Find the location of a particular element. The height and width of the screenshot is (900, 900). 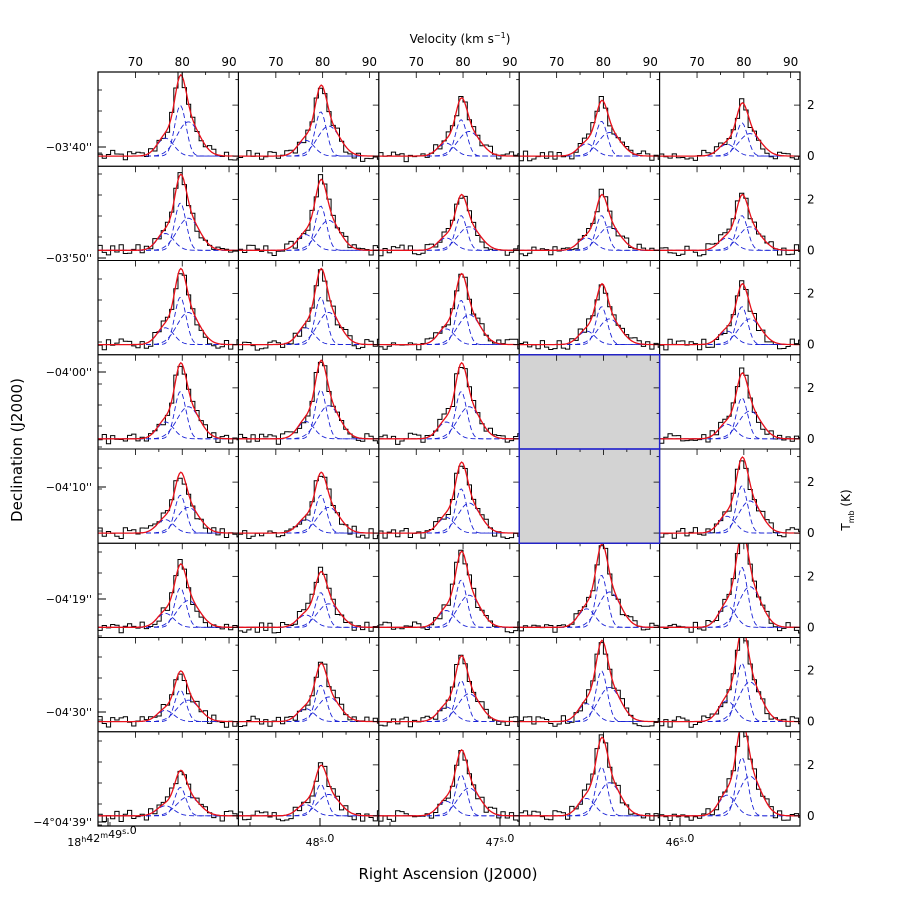

total-fit-r5-c3 is located at coordinates (589, 585).